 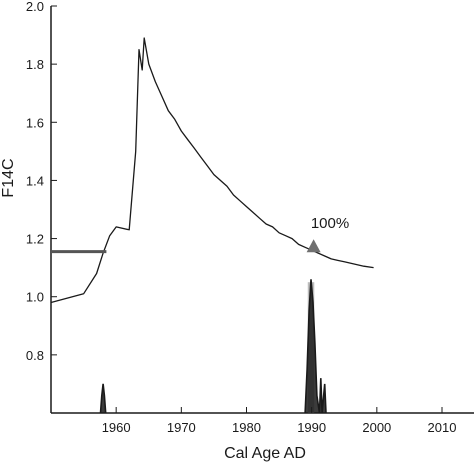 I want to click on marker-label: 100%, so click(x=330, y=223).